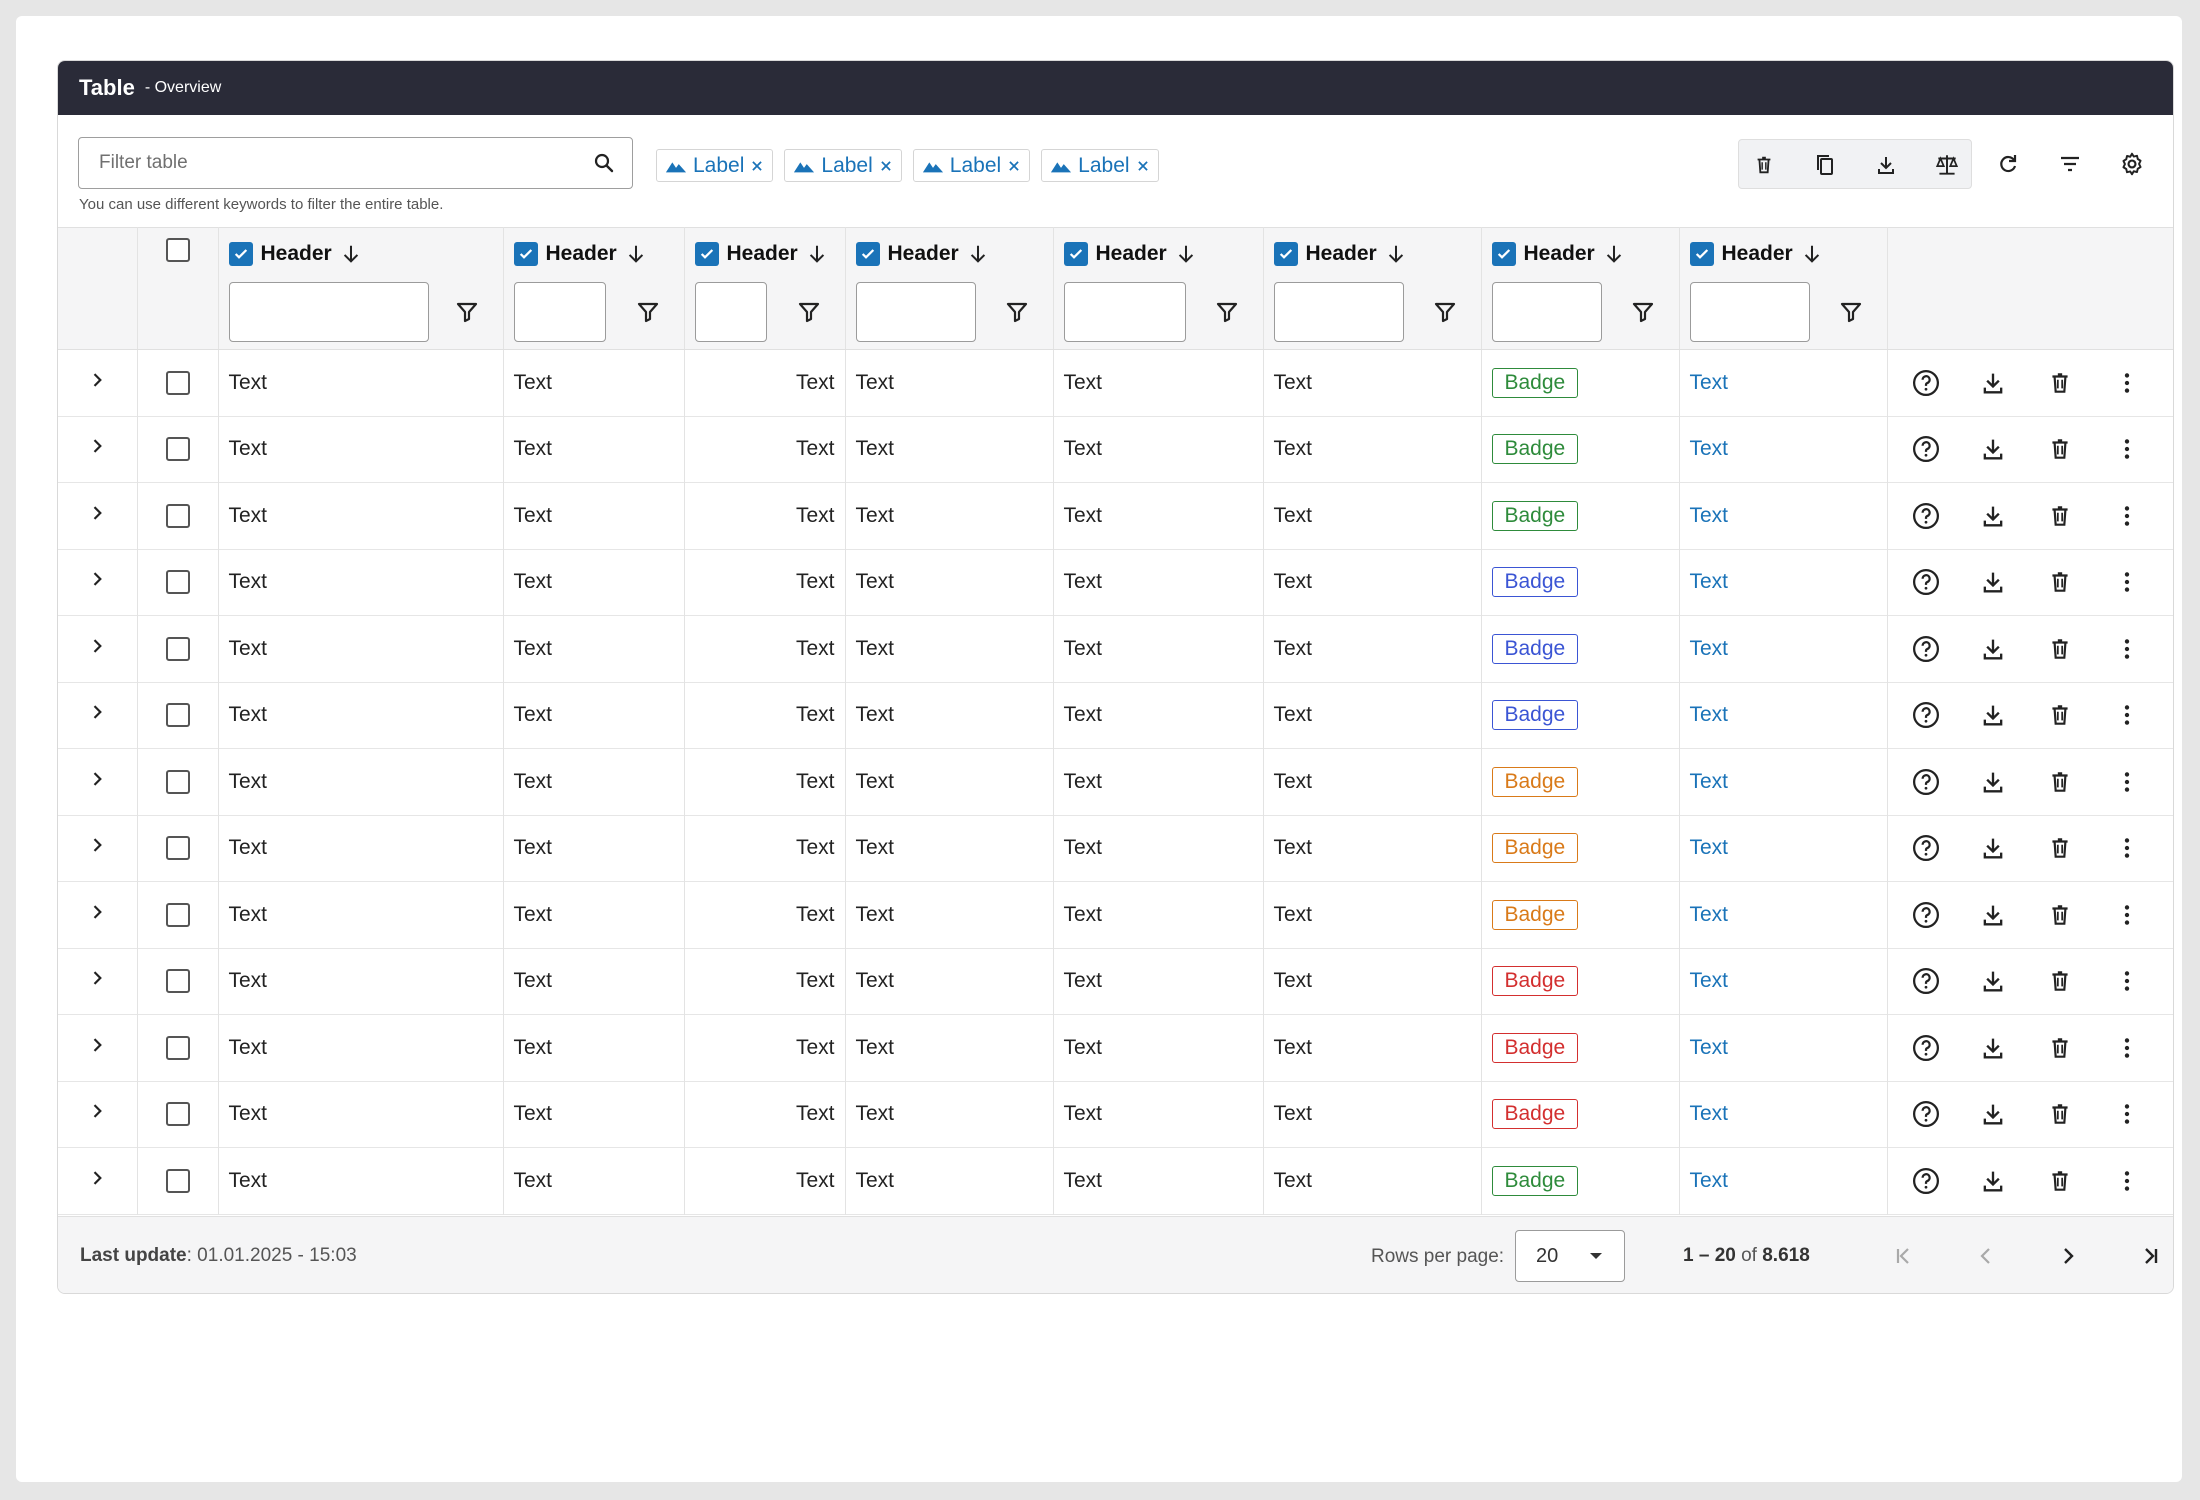 This screenshot has width=2200, height=1500. Describe the element at coordinates (1825, 165) in the screenshot. I see `copy-button` at that location.